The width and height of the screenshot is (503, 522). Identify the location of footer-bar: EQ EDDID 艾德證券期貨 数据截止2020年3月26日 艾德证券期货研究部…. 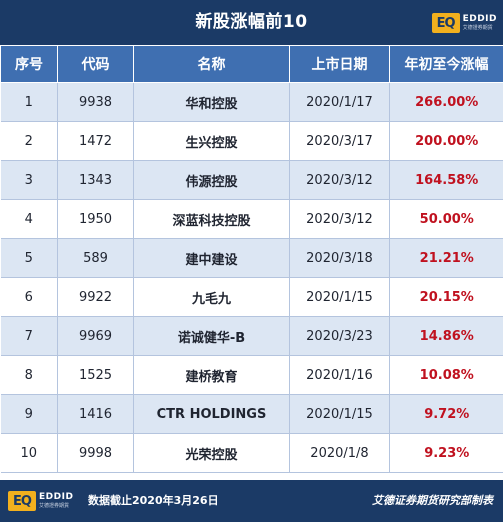
(251, 501).